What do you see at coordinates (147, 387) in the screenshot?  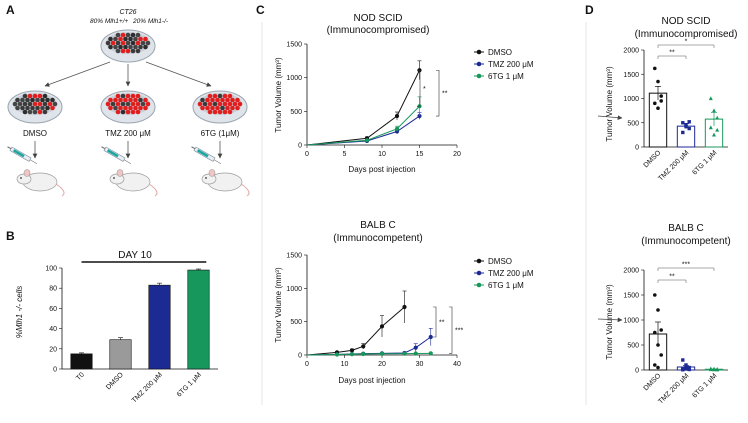 I see `x-tick-label: TMZ 200 μM` at bounding box center [147, 387].